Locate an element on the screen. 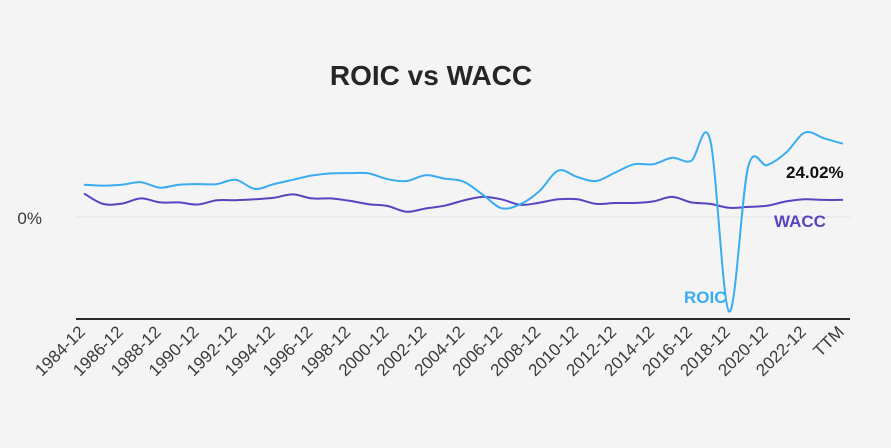 Image resolution: width=891 pixels, height=448 pixels. y-tick-label-zero: 0% is located at coordinates (29, 218).